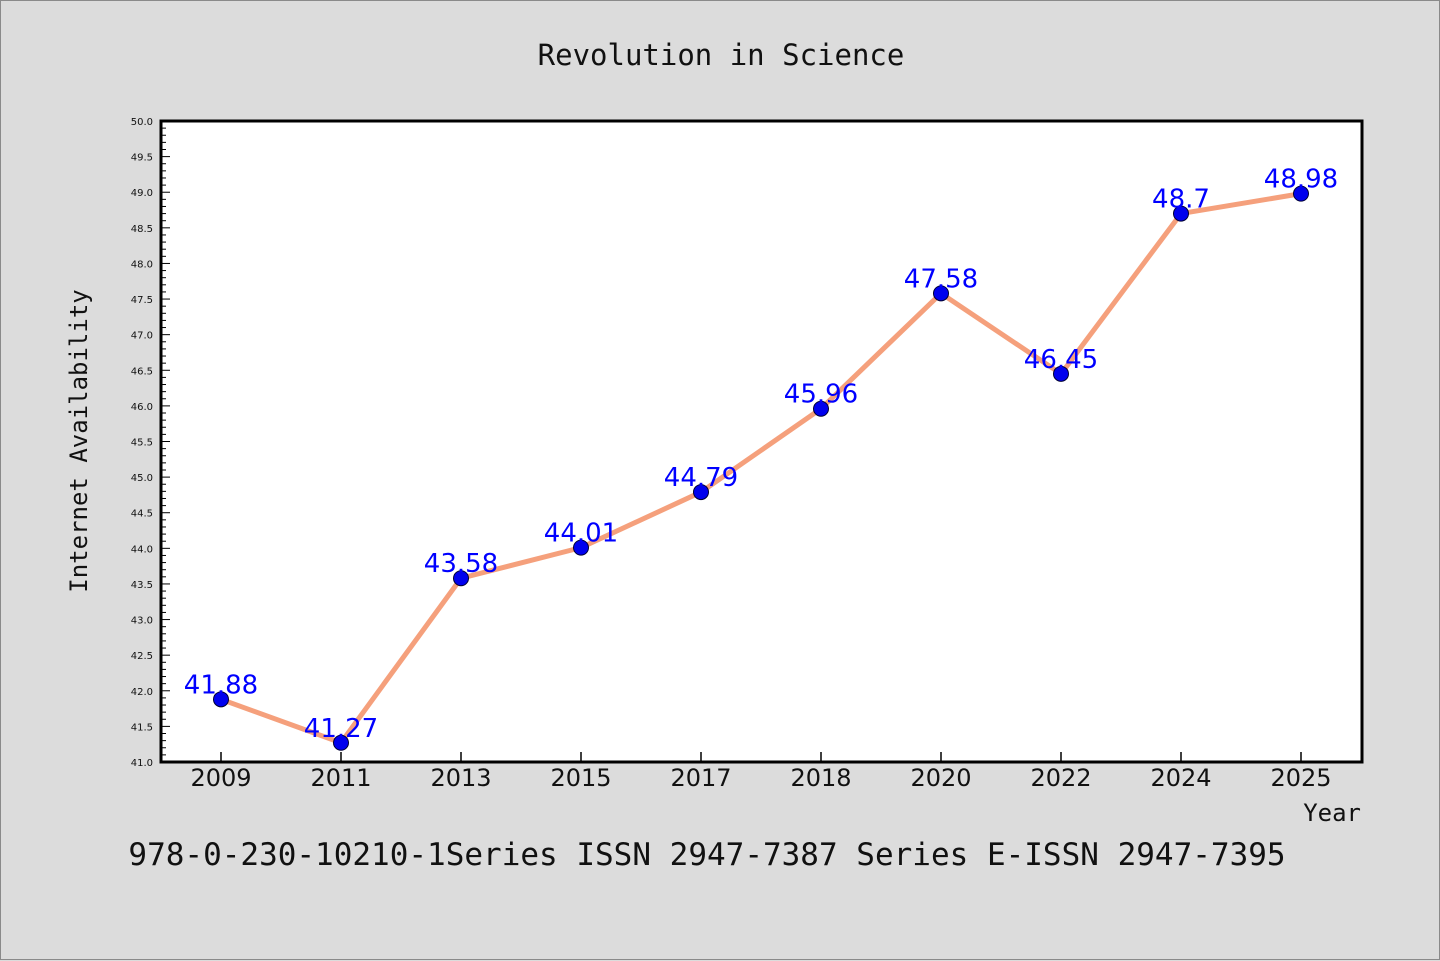 The height and width of the screenshot is (961, 1440). What do you see at coordinates (142, 514) in the screenshot?
I see `y-tick-label: 44.5` at bounding box center [142, 514].